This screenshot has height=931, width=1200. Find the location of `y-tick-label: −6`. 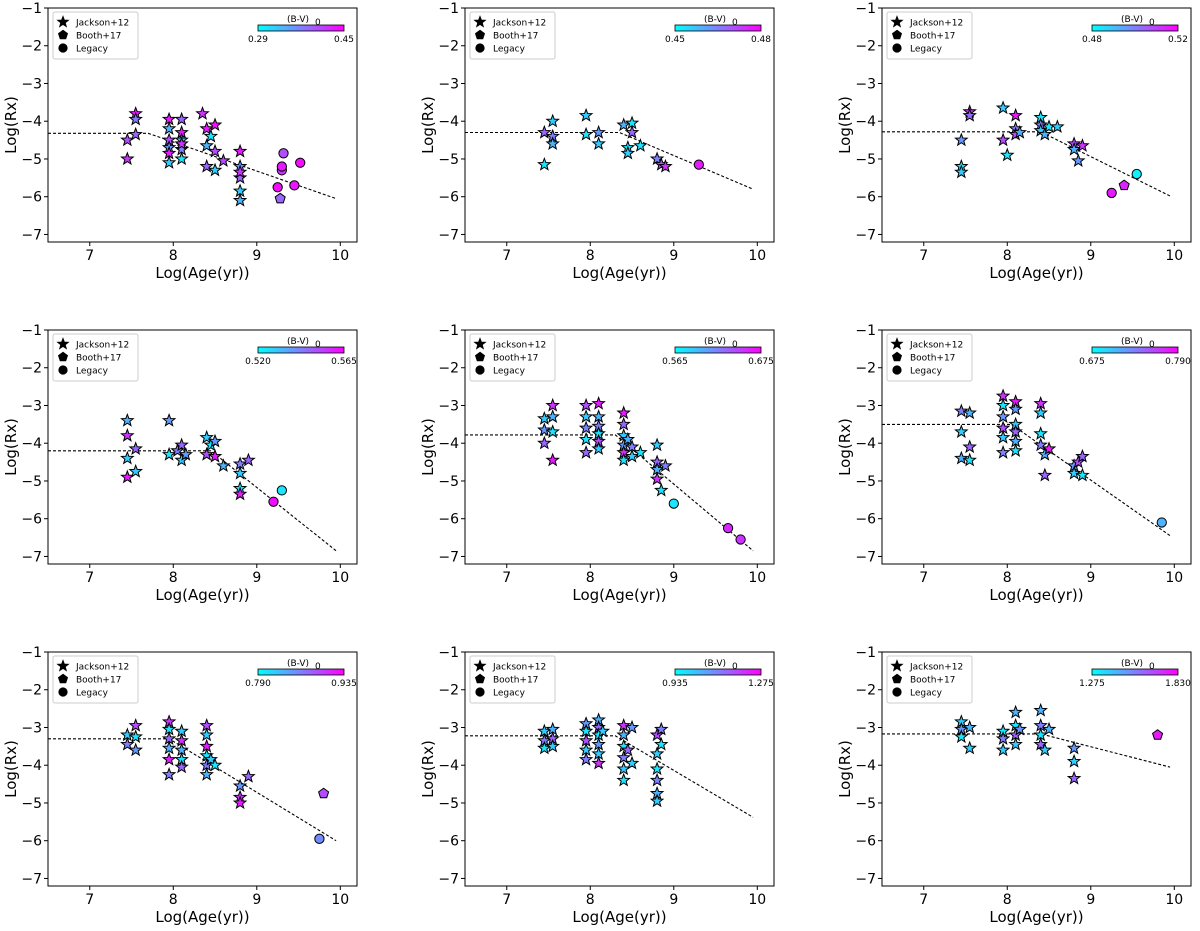

y-tick-label: −6 is located at coordinates (865, 198).